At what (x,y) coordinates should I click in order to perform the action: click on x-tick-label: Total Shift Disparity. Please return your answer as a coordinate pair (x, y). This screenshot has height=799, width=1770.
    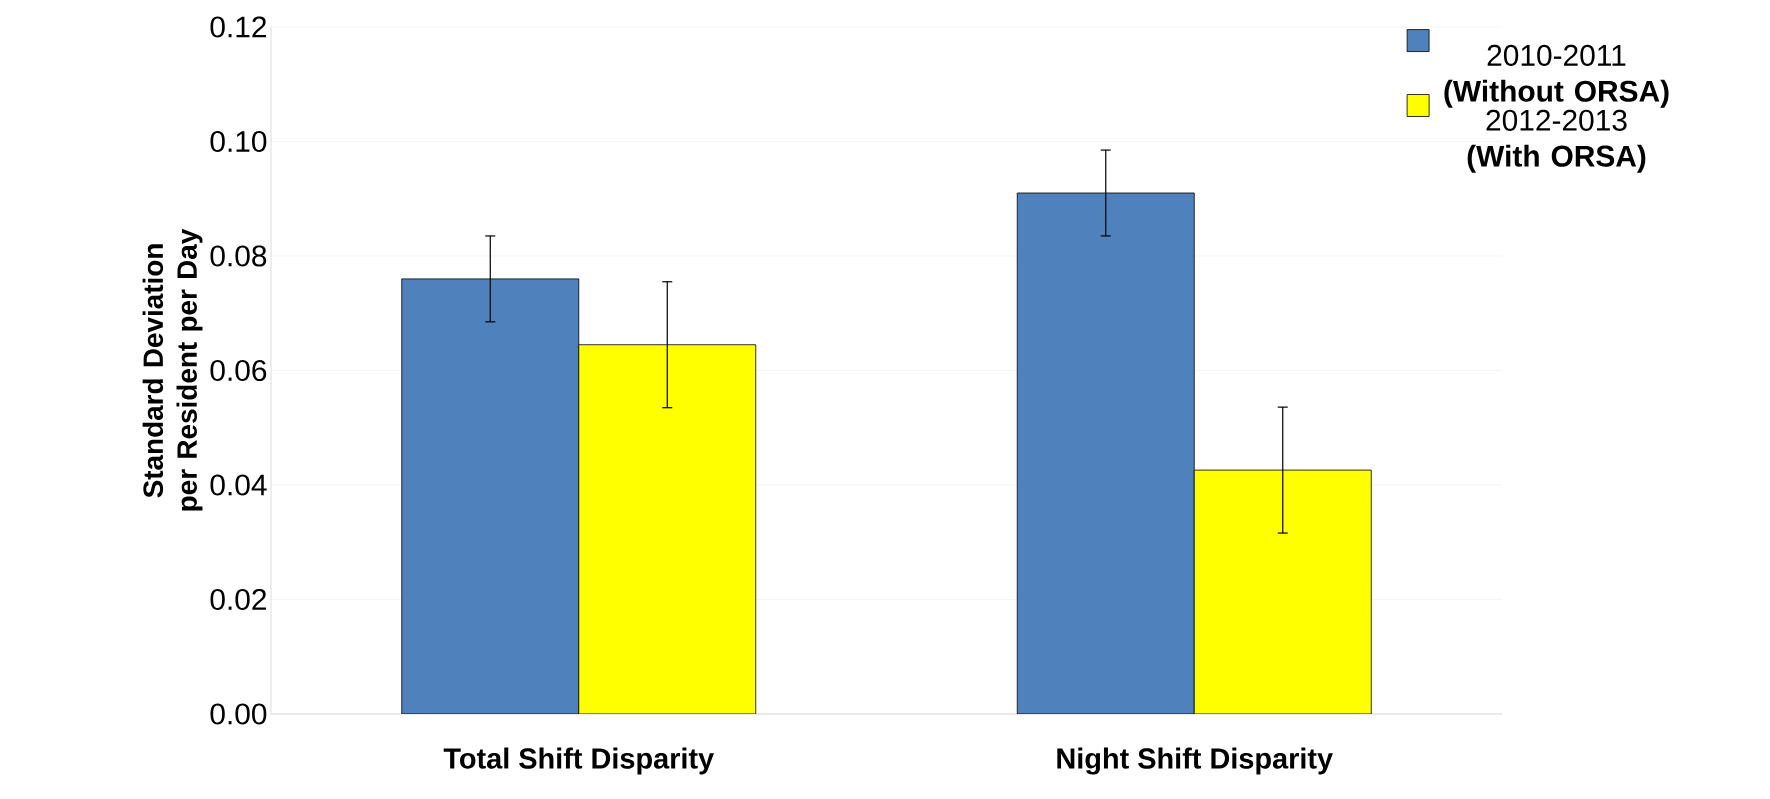
    Looking at the image, I should click on (578, 761).